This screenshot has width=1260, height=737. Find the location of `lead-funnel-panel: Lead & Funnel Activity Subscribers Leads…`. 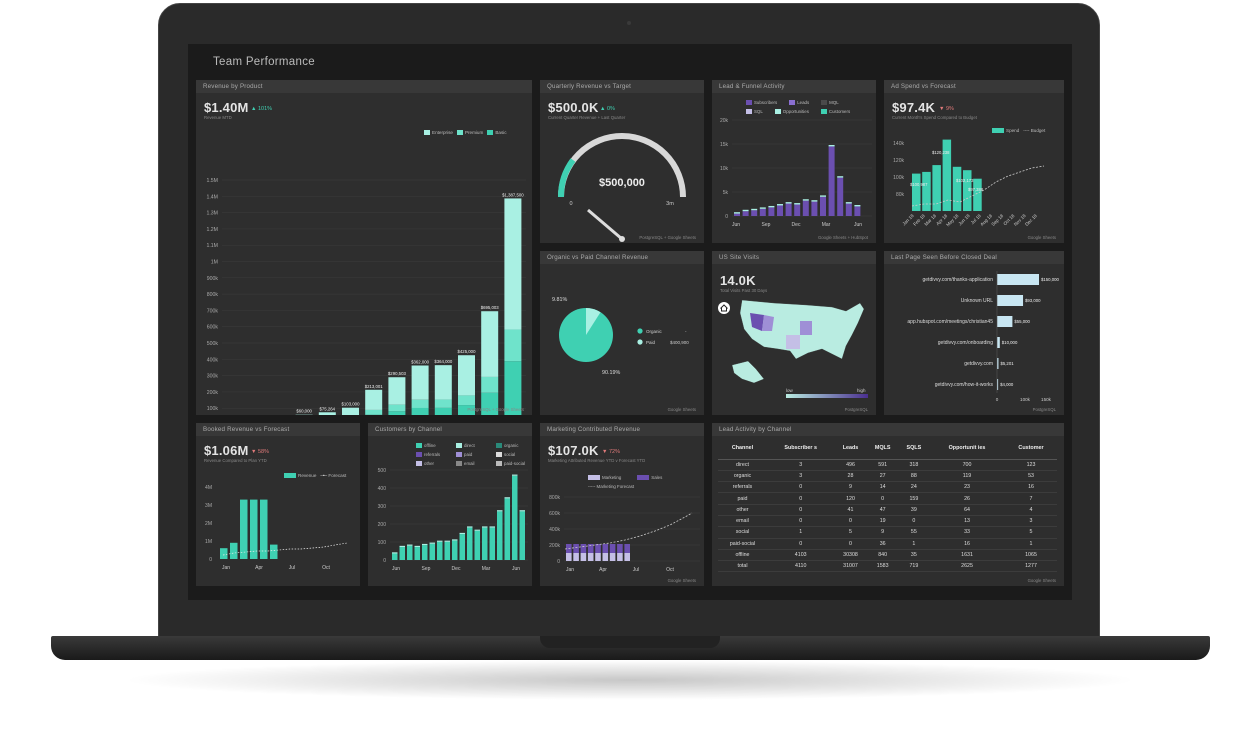

lead-funnel-panel: Lead & Funnel Activity Subscribers Leads… is located at coordinates (794, 161).